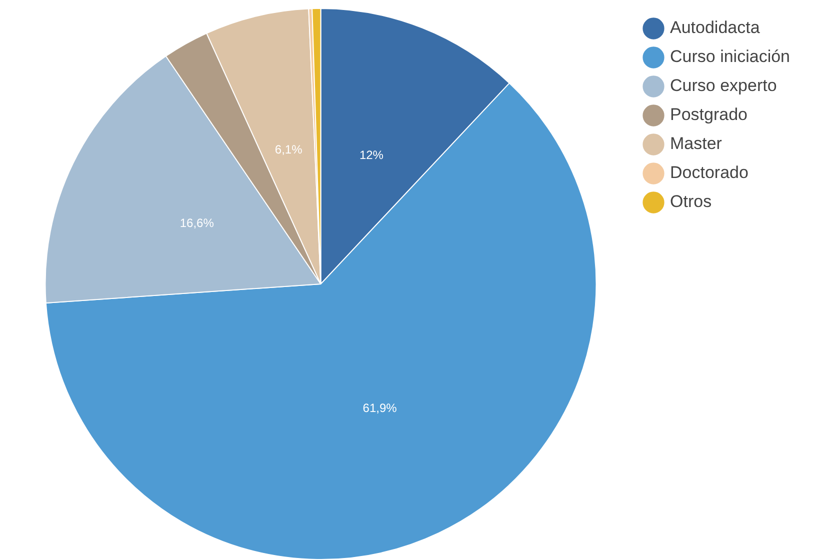  What do you see at coordinates (715, 28) in the screenshot?
I see `legend-label: Autodidacta` at bounding box center [715, 28].